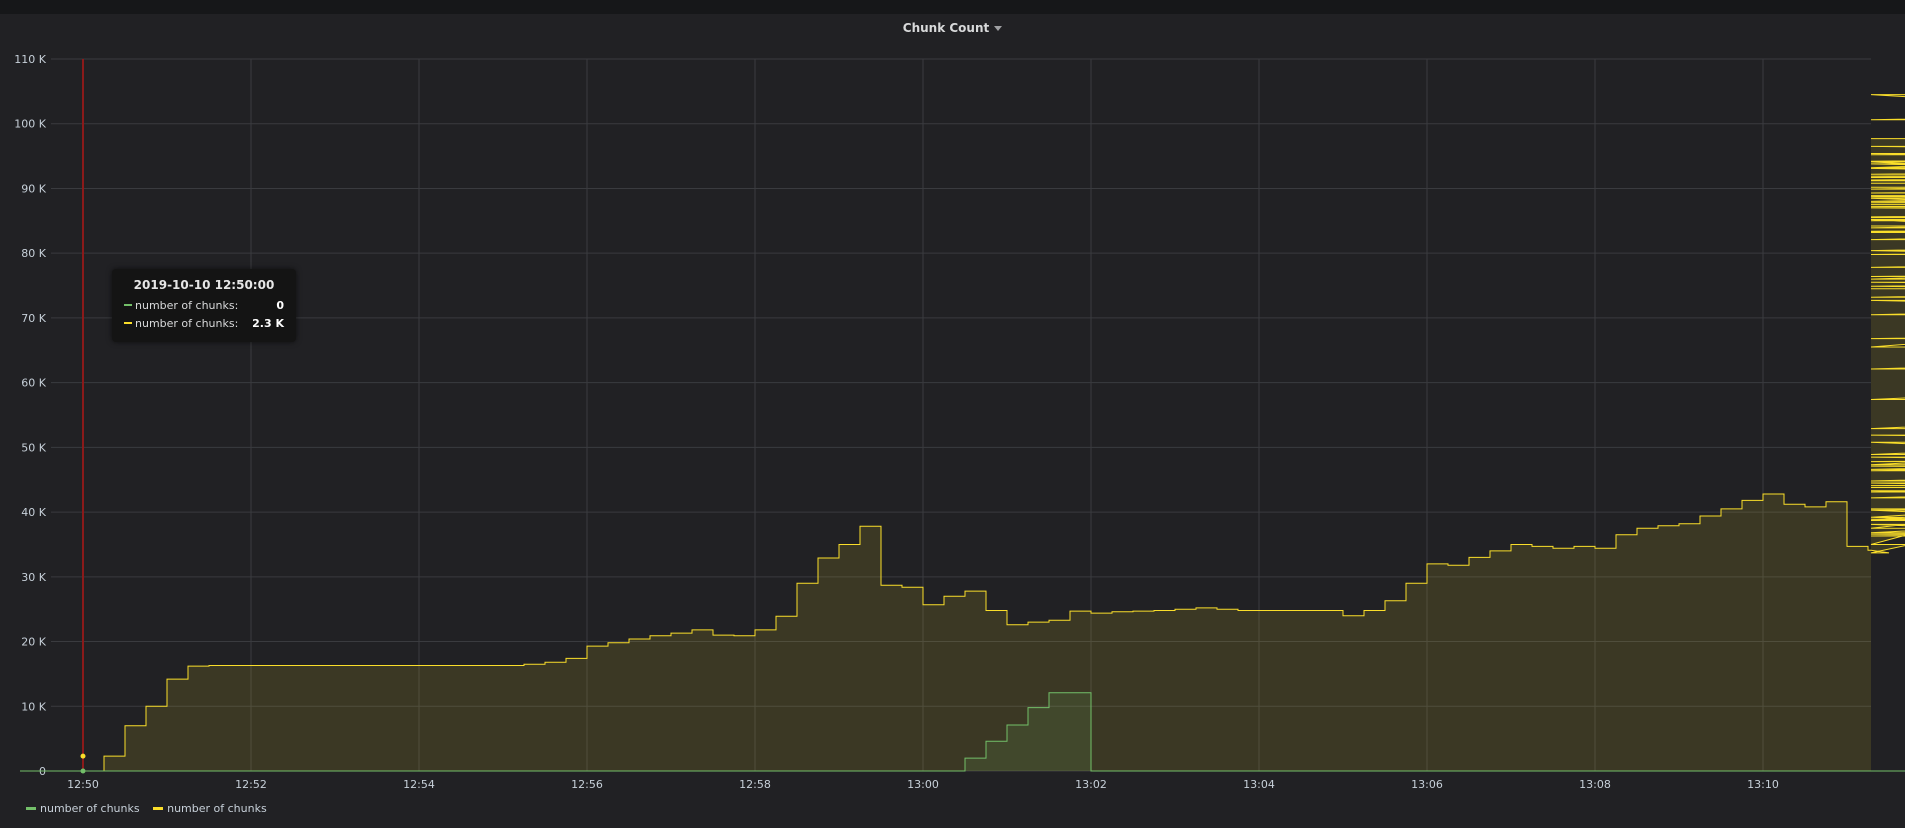 The width and height of the screenshot is (1905, 828). What do you see at coordinates (204, 285) in the screenshot?
I see `tooltip-time: 2019-10-10 12:50:00` at bounding box center [204, 285].